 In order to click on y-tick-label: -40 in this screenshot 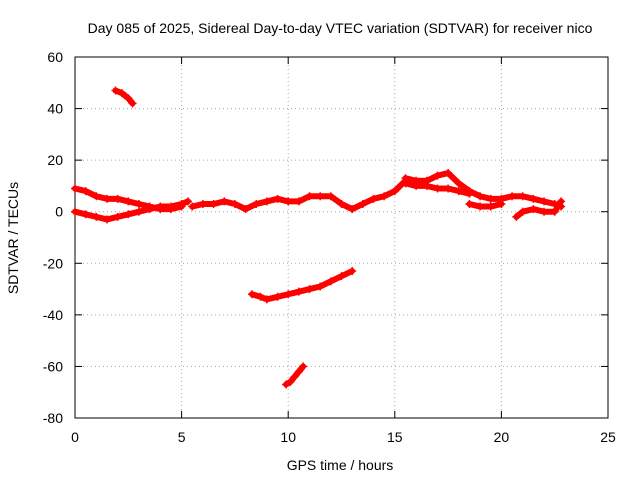, I will do `click(53, 315)`.